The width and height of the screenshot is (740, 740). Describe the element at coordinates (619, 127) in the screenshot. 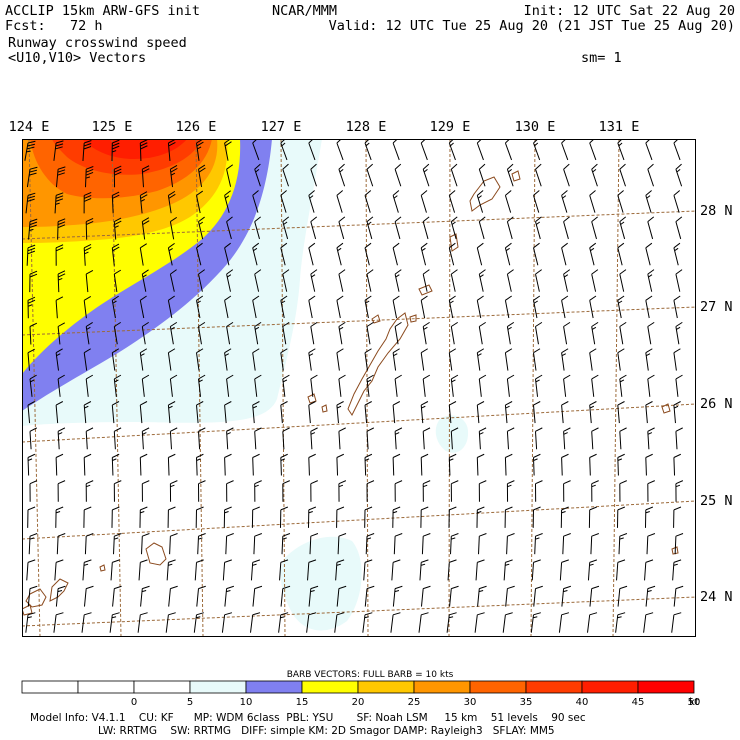

I see `lon-label-131: 131 E` at that location.